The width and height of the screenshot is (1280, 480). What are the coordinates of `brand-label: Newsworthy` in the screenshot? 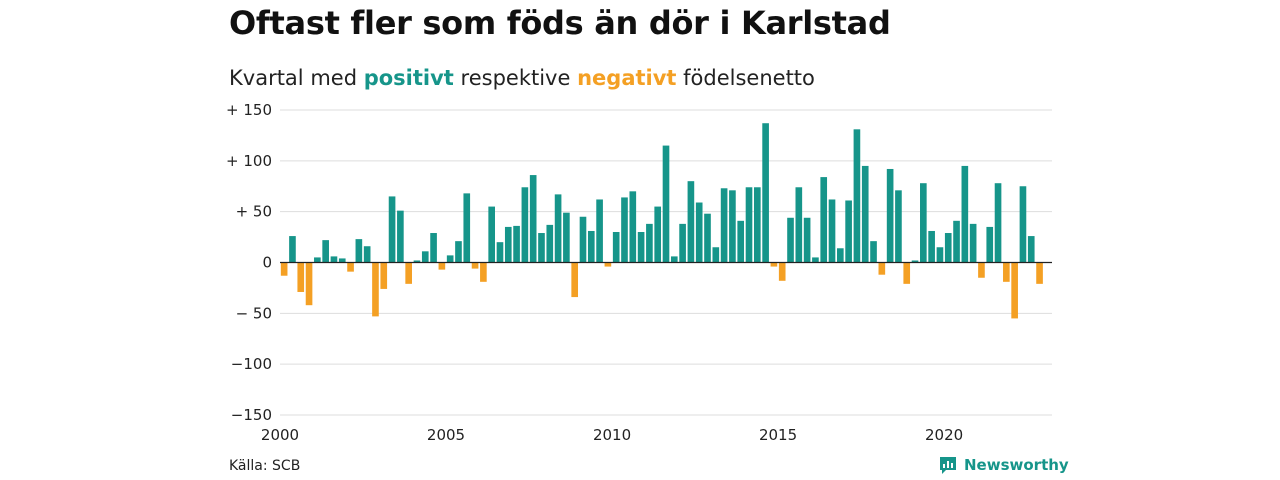 It's located at (1016, 465).